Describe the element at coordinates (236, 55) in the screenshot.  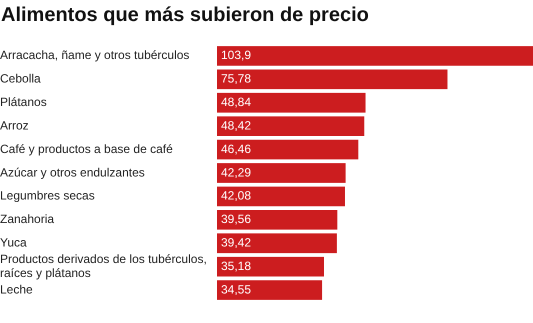
I see `data-label: 103,9` at that location.